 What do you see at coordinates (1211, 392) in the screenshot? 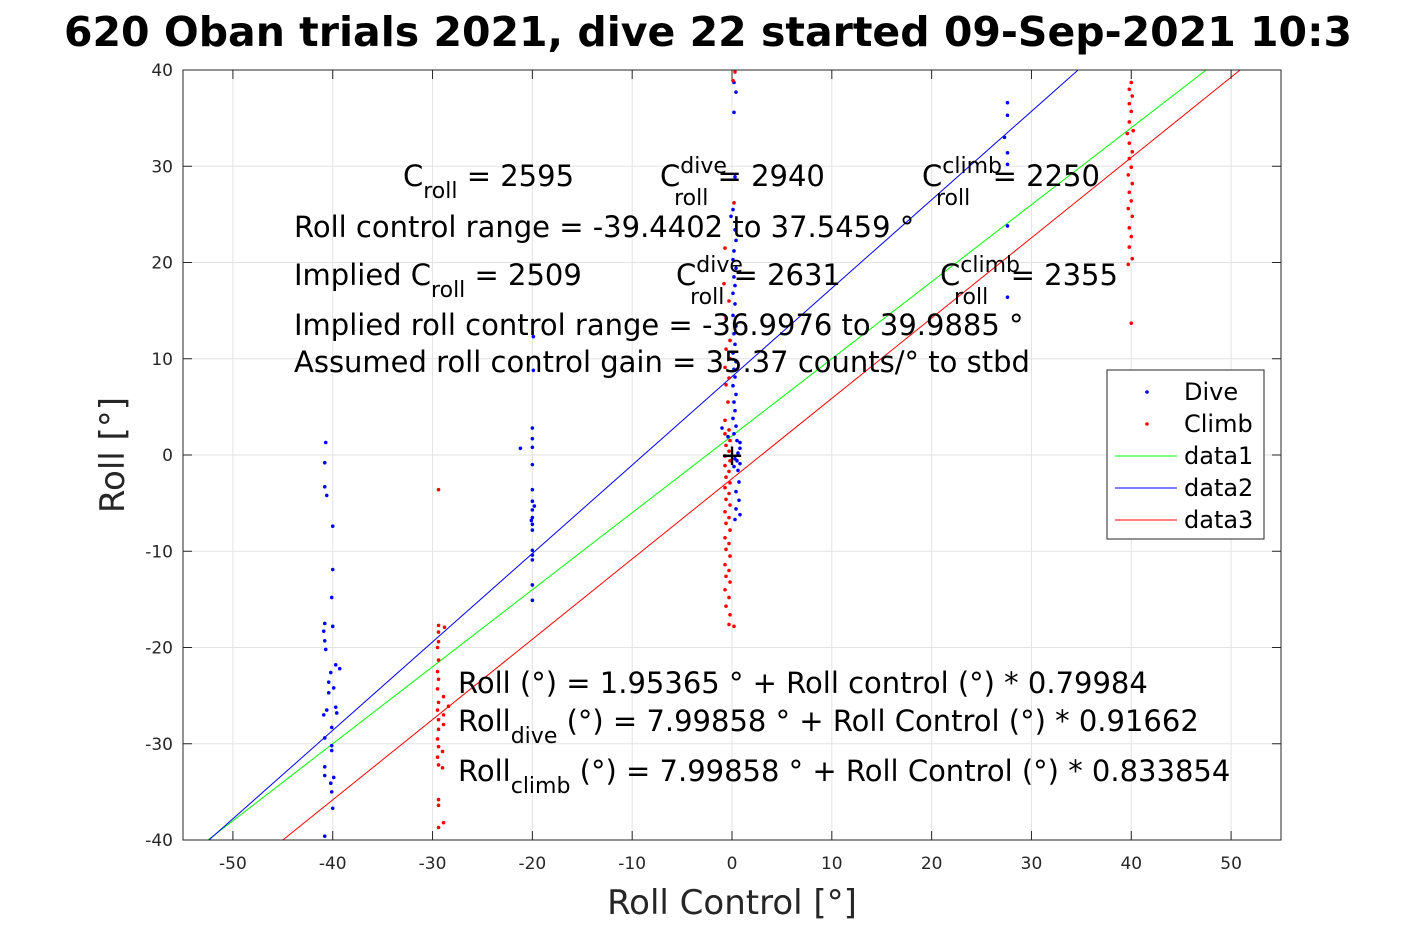
I see `legend-label: Dive` at bounding box center [1211, 392].